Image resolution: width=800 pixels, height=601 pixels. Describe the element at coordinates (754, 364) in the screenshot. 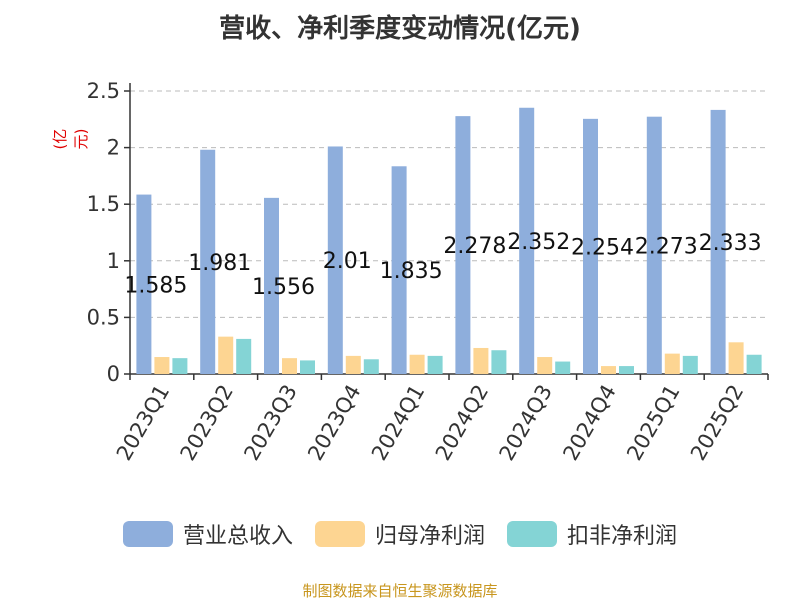

I see `bar-2-2025Q2` at that location.